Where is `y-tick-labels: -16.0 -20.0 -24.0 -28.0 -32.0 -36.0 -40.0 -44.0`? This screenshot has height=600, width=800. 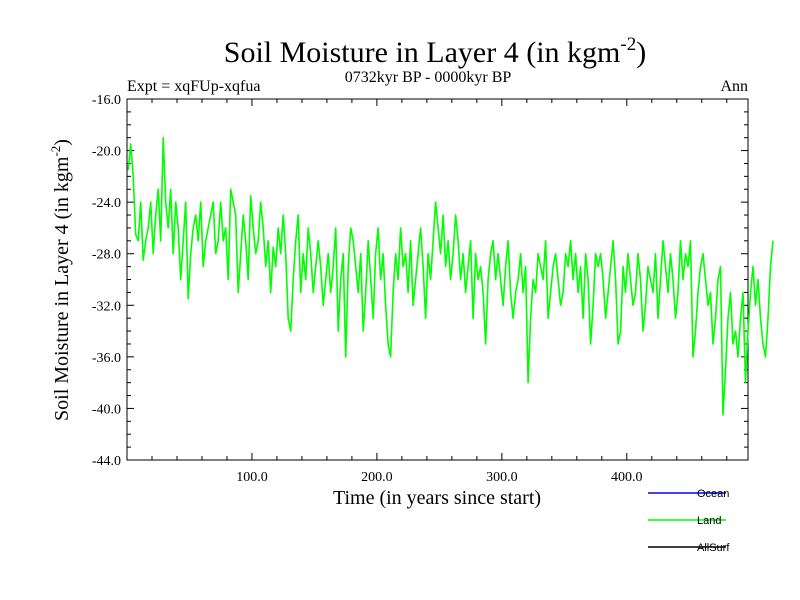 y-tick-labels: -16.0 -20.0 -24.0 -28.0 -32.0 -36.0 -40.0 -44.0 is located at coordinates (106, 281).